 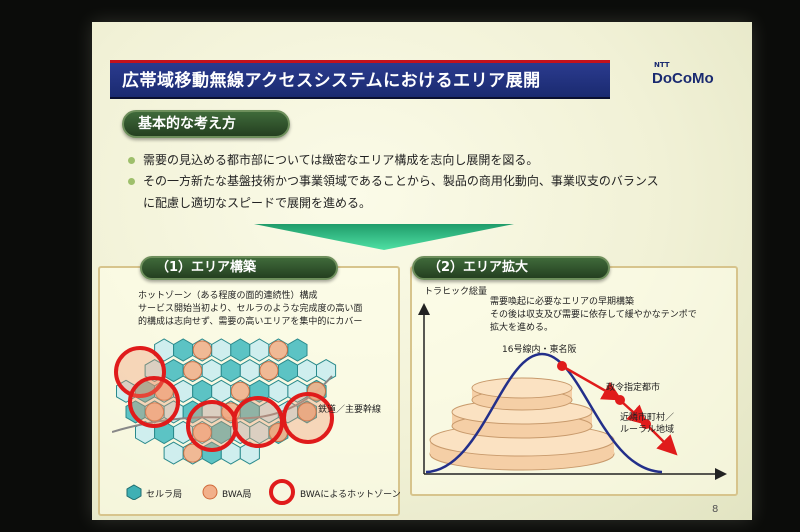 I want to click on logo-ntt-text: NTT, so click(x=662, y=65).